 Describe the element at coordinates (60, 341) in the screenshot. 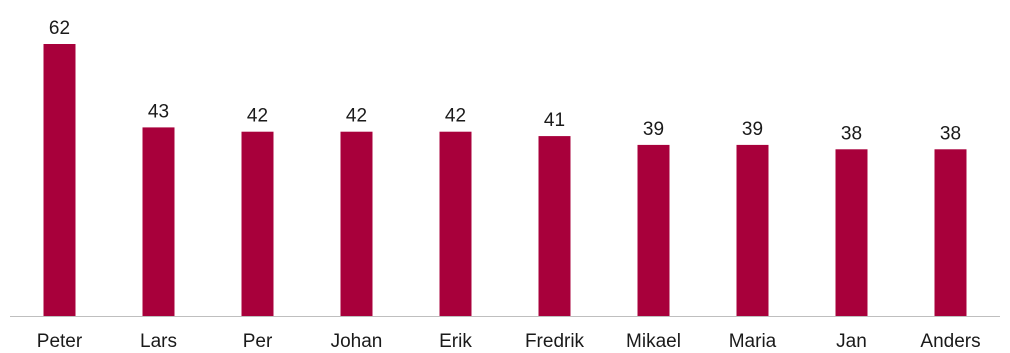

I see `x-tick-label-peter: Peter` at that location.